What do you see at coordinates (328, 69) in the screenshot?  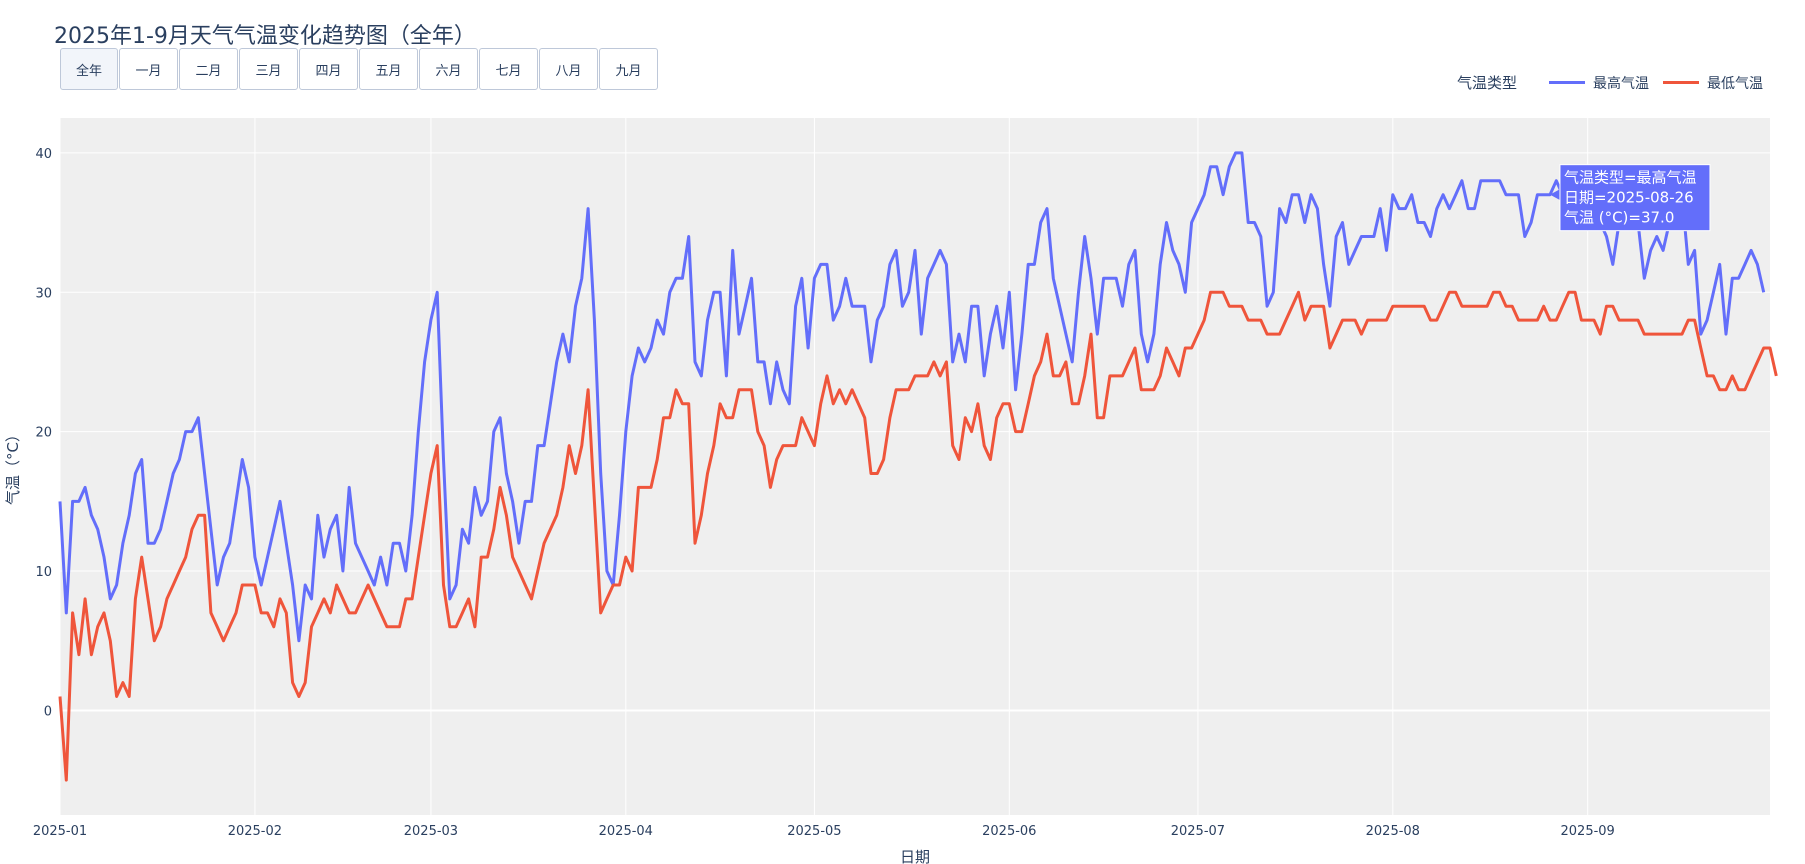 I see `filter-button-apr: 四月` at bounding box center [328, 69].